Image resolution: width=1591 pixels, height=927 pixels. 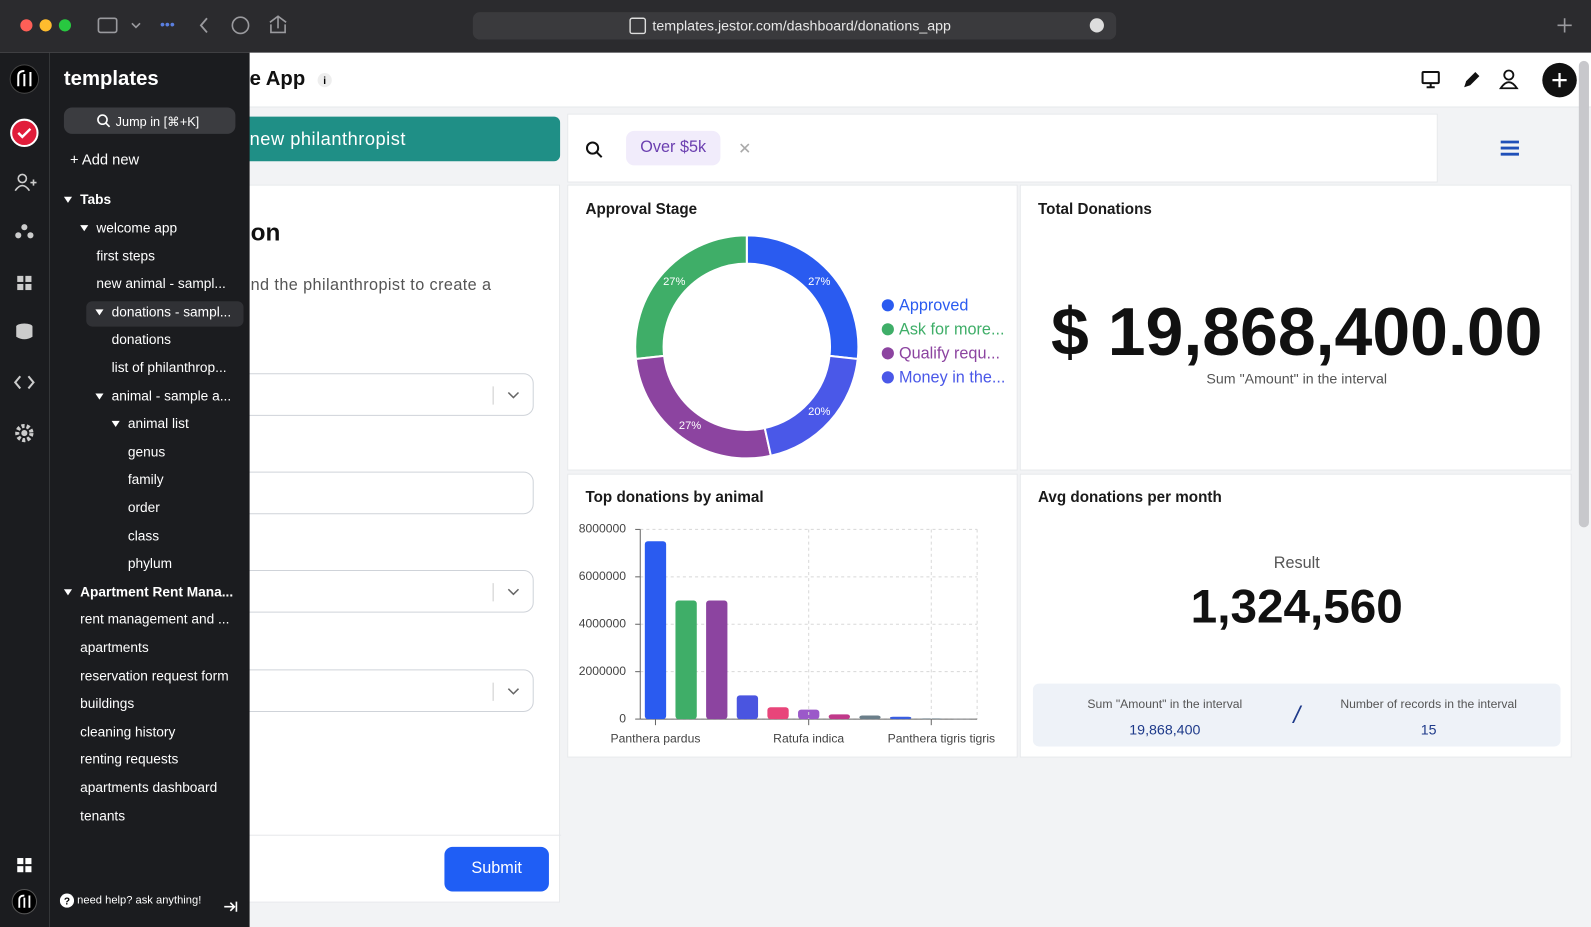 I want to click on rail-icons, so click(x=24, y=489).